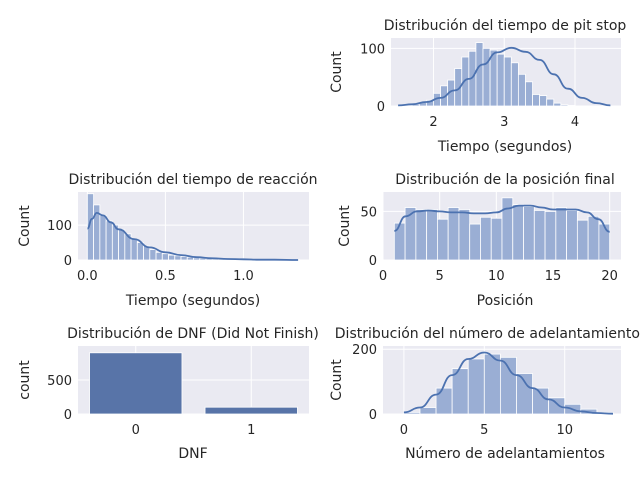 The image size is (640, 480). I want to click on over-x-tick-label: 5, so click(484, 430).